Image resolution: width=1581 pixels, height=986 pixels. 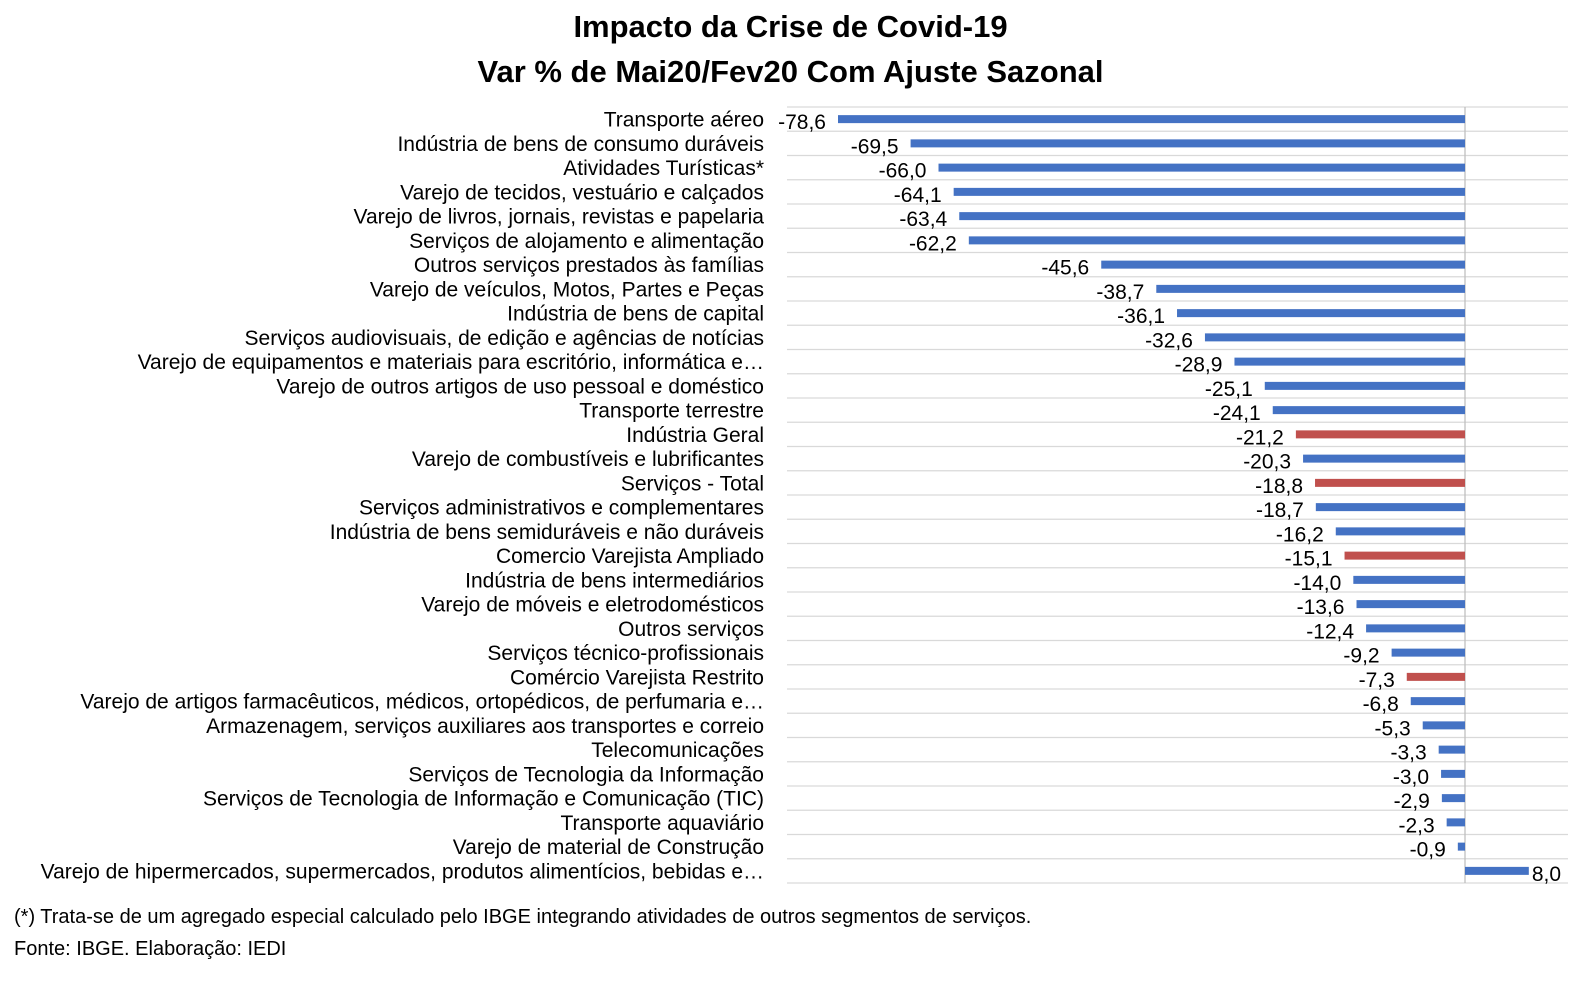 I want to click on data-label: -12,4, so click(x=1330, y=631).